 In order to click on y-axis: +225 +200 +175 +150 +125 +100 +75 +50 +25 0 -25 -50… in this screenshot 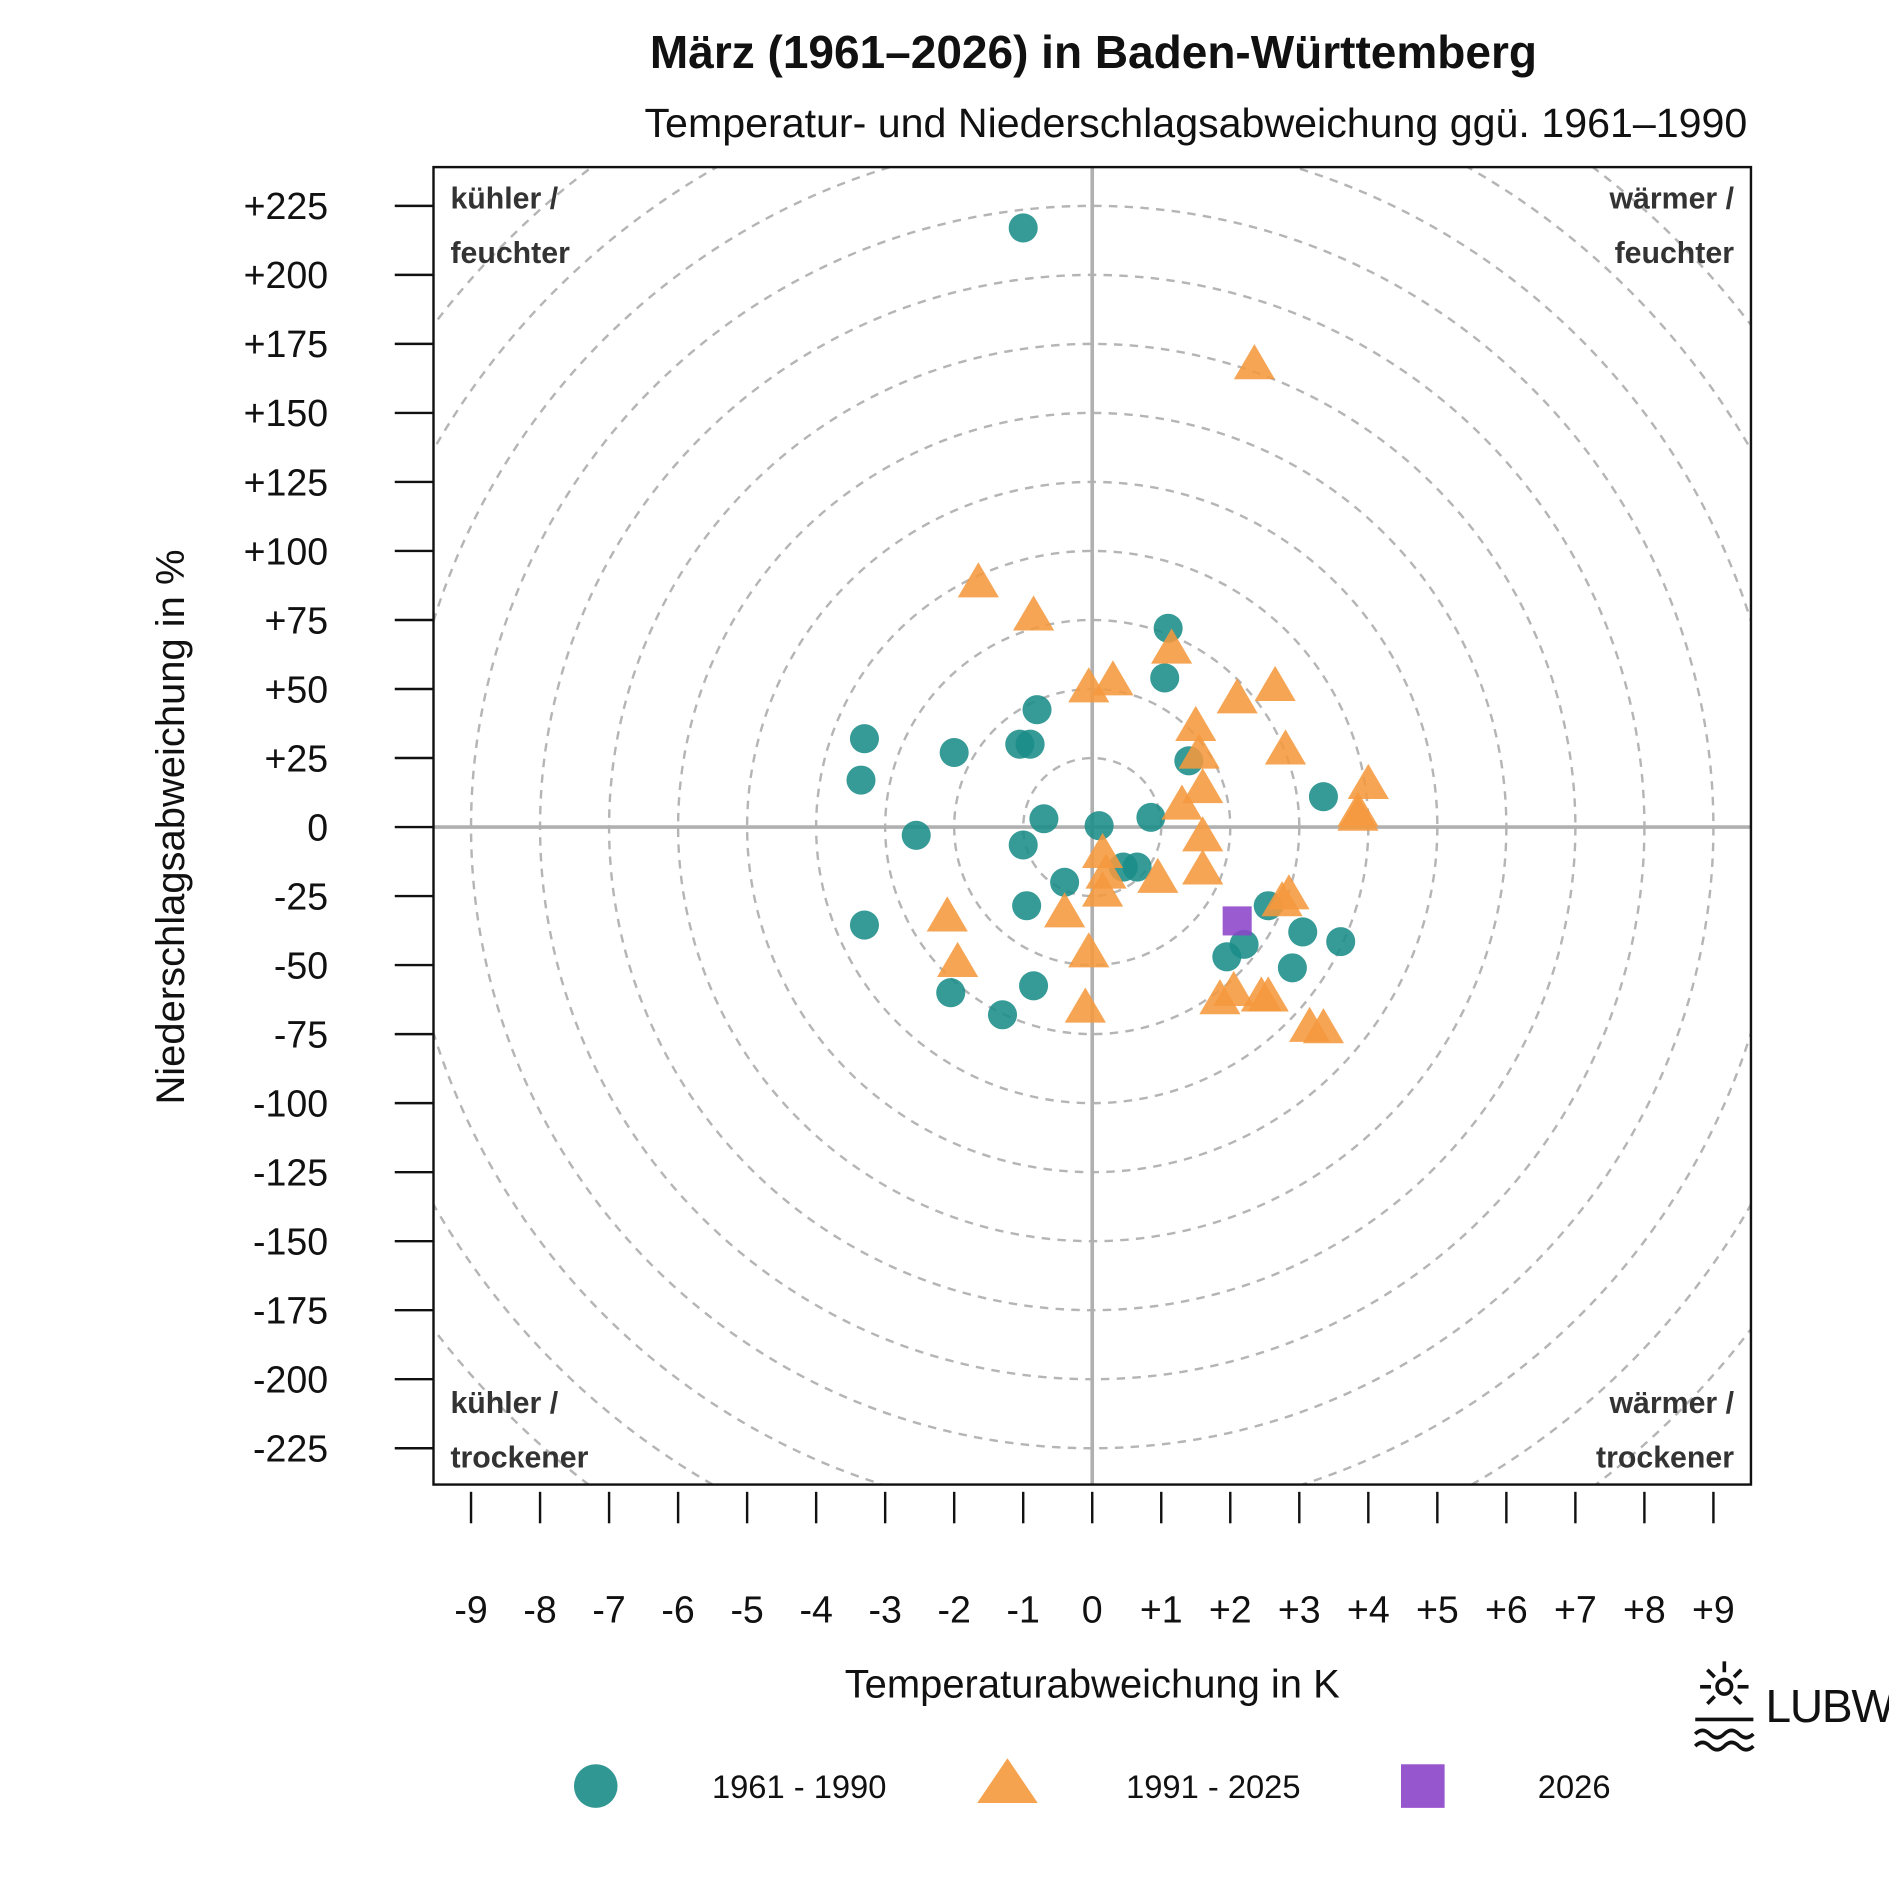, I will do `click(339, 827)`.